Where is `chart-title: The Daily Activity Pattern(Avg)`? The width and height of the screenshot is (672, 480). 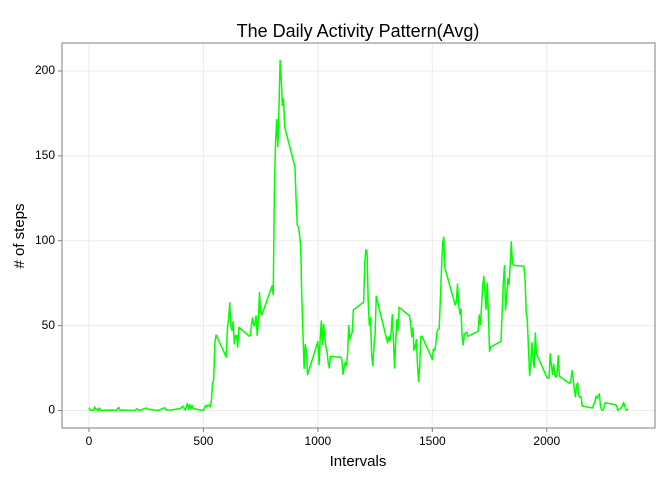 chart-title: The Daily Activity Pattern(Avg) is located at coordinates (358, 31).